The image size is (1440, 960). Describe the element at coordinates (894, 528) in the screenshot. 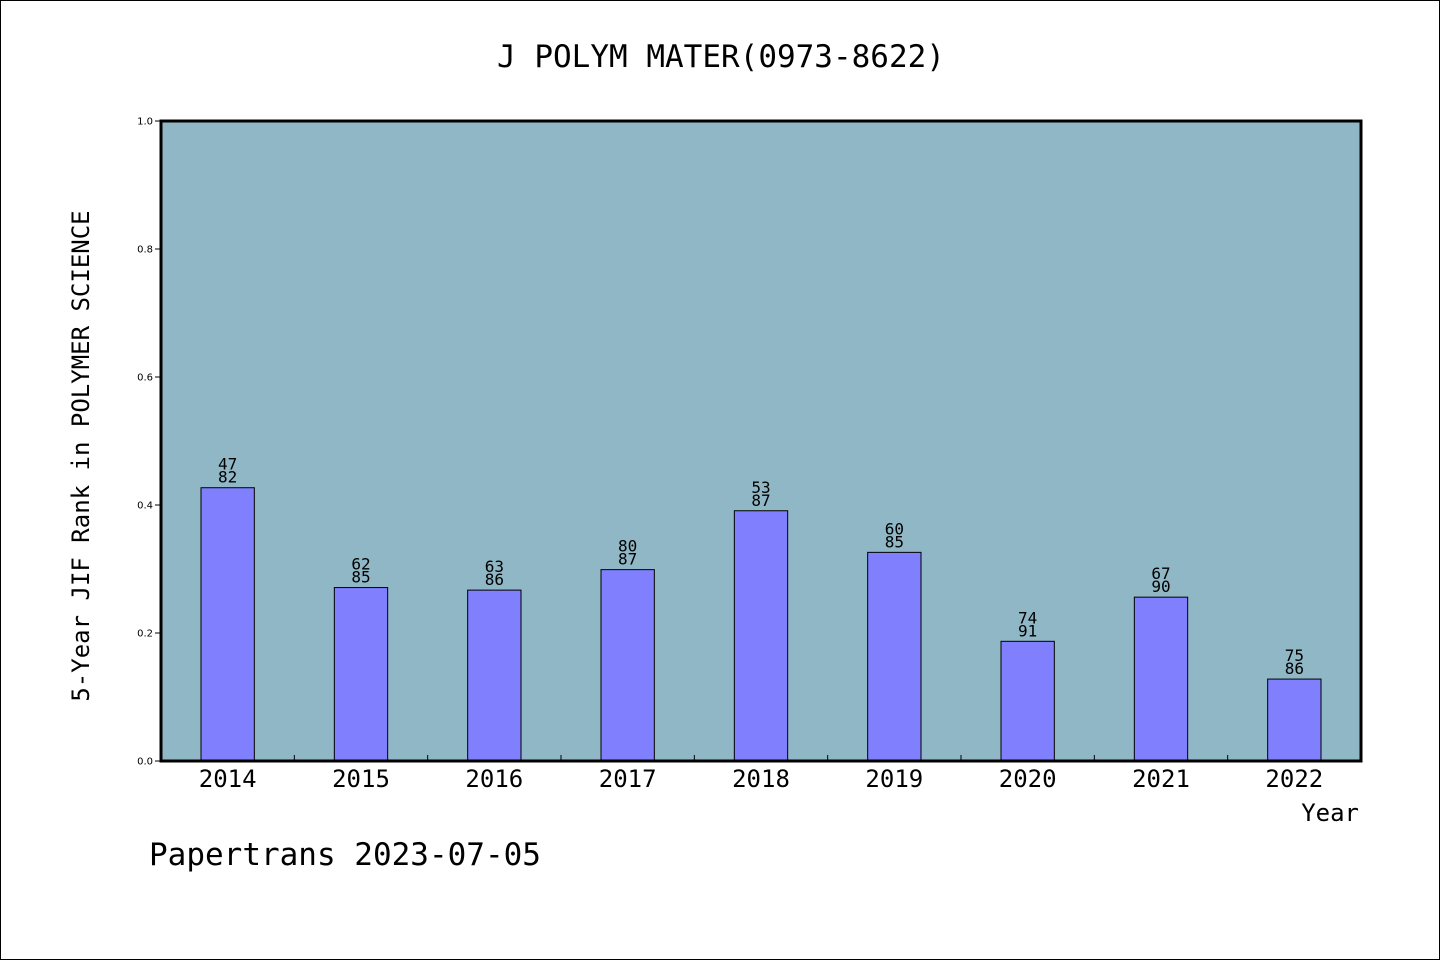

I see `bar-rank-label: 60` at that location.